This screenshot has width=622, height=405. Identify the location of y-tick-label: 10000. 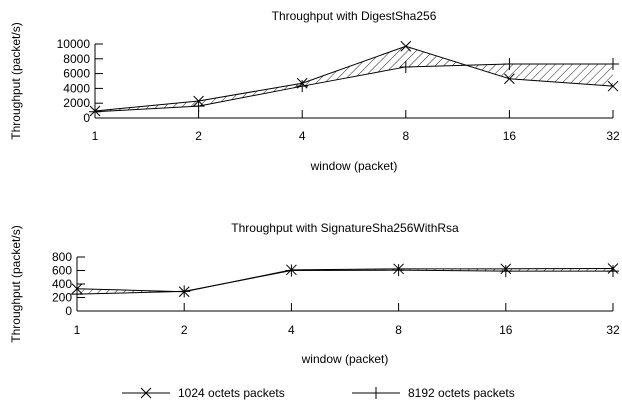
(74, 44).